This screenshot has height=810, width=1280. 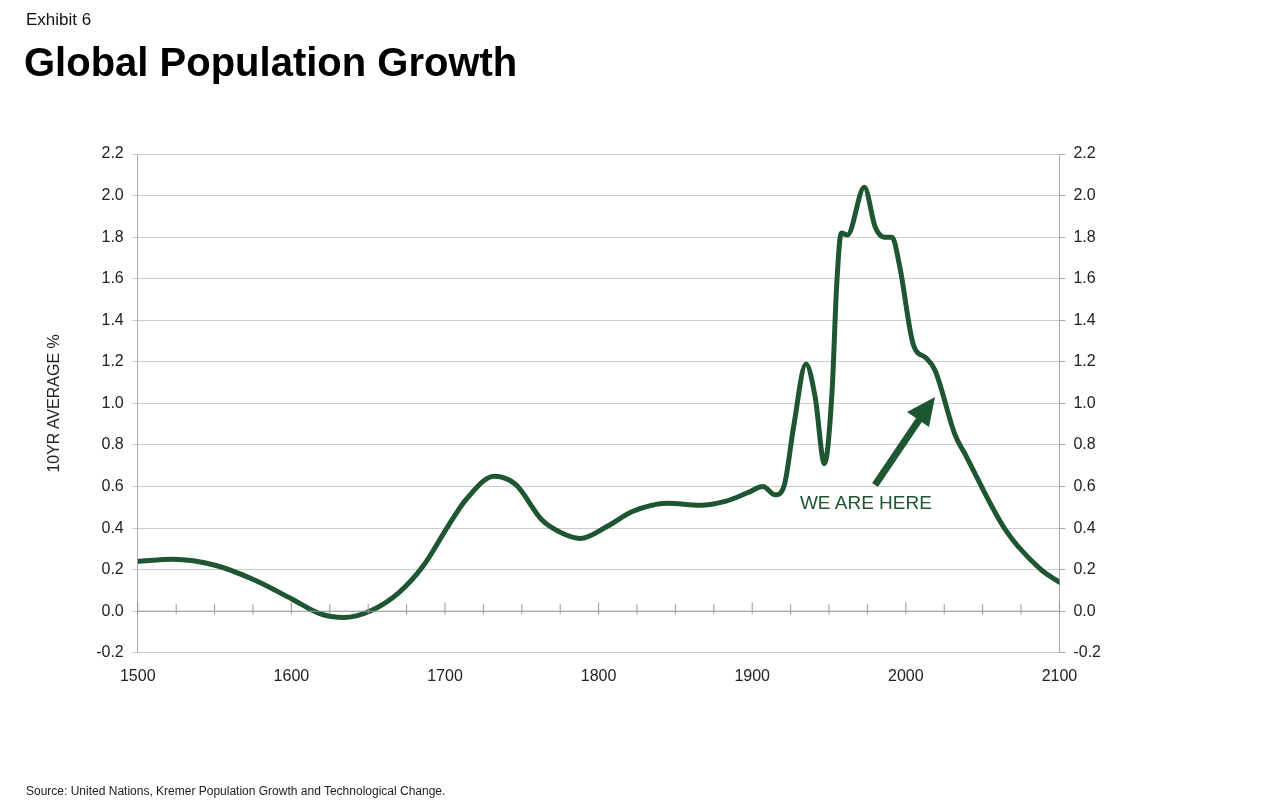 What do you see at coordinates (54, 403) in the screenshot?
I see `y-axis-title: 10YR AVERAGE %` at bounding box center [54, 403].